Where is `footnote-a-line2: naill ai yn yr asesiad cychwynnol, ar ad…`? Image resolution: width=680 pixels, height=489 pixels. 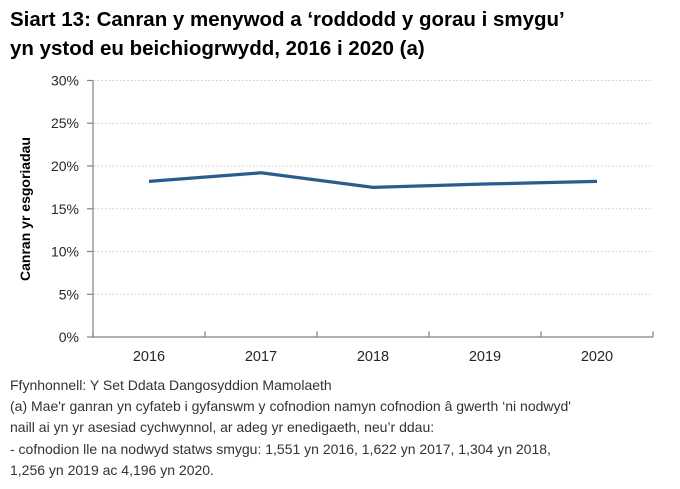
footnote-a-line2: naill ai yn yr asesiad cychwynnol, ar ad… is located at coordinates (222, 427).